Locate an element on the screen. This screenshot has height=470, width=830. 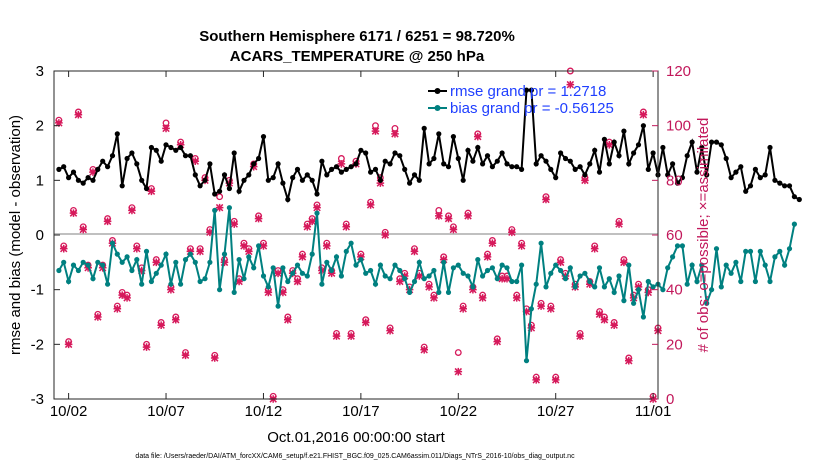
x-tick-label: 10/17 is located at coordinates (361, 411).